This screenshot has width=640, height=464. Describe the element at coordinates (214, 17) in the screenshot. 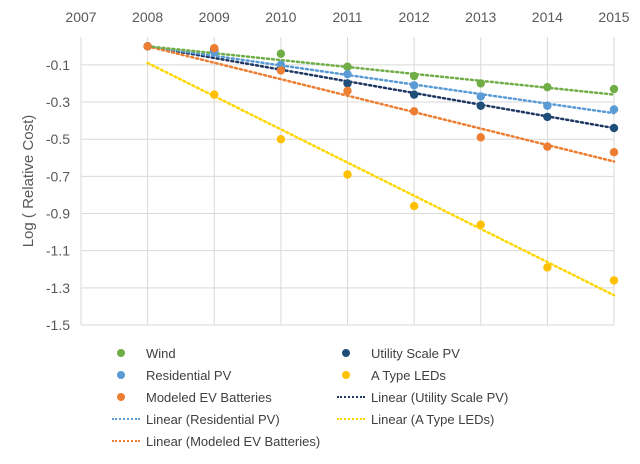

I see `x-tick-label: 2009` at that location.